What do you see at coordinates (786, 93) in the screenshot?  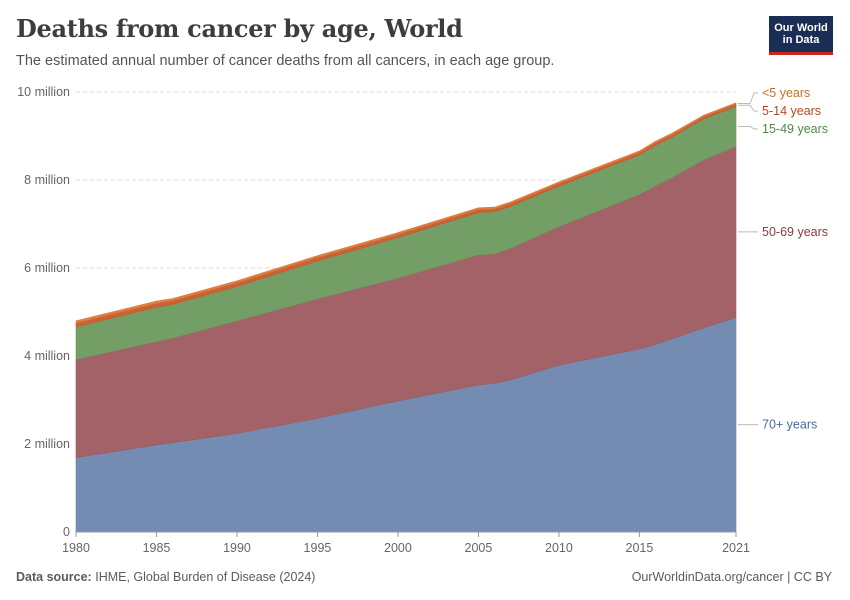 I see `legend-label: <5 years` at bounding box center [786, 93].